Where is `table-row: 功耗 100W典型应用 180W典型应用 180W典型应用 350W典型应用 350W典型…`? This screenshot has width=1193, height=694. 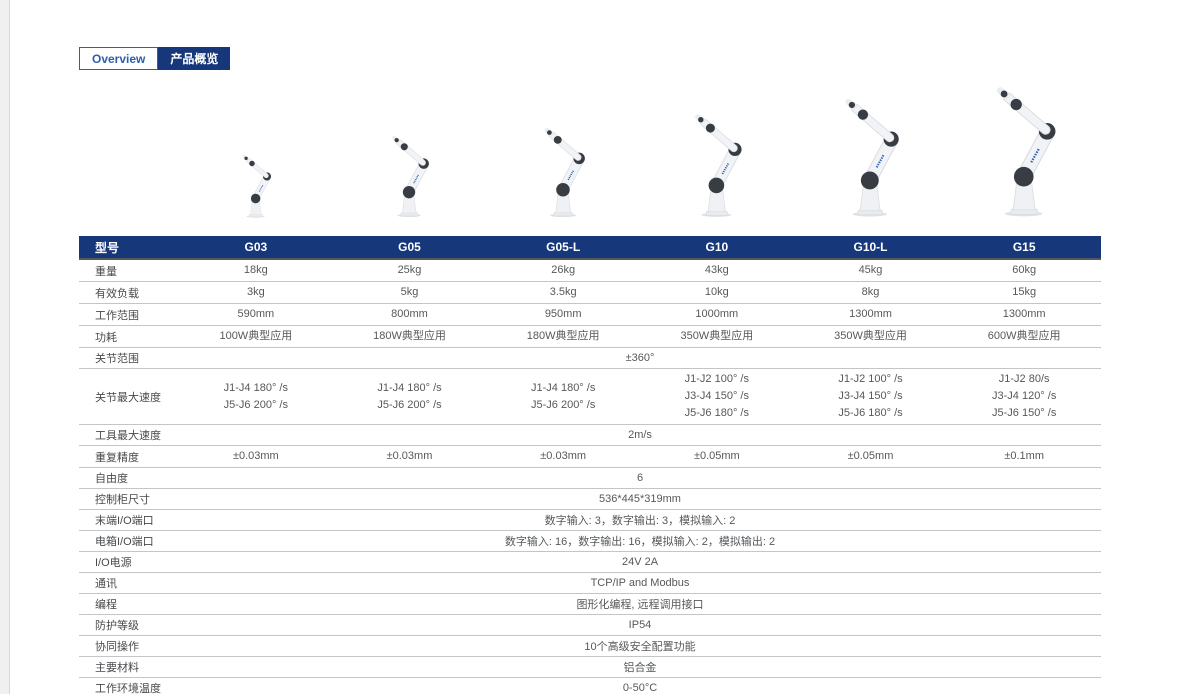
table-row: 功耗 100W典型应用 180W典型应用 180W典型应用 350W典型应用 350W典型… is located at coordinates (590, 337).